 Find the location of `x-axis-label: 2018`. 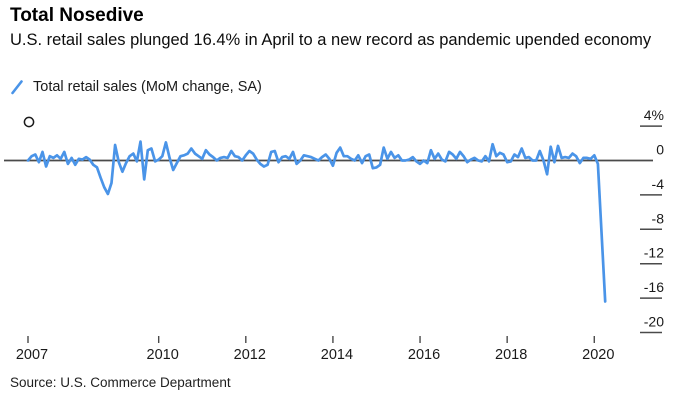

x-axis-label: 2018 is located at coordinates (511, 355).